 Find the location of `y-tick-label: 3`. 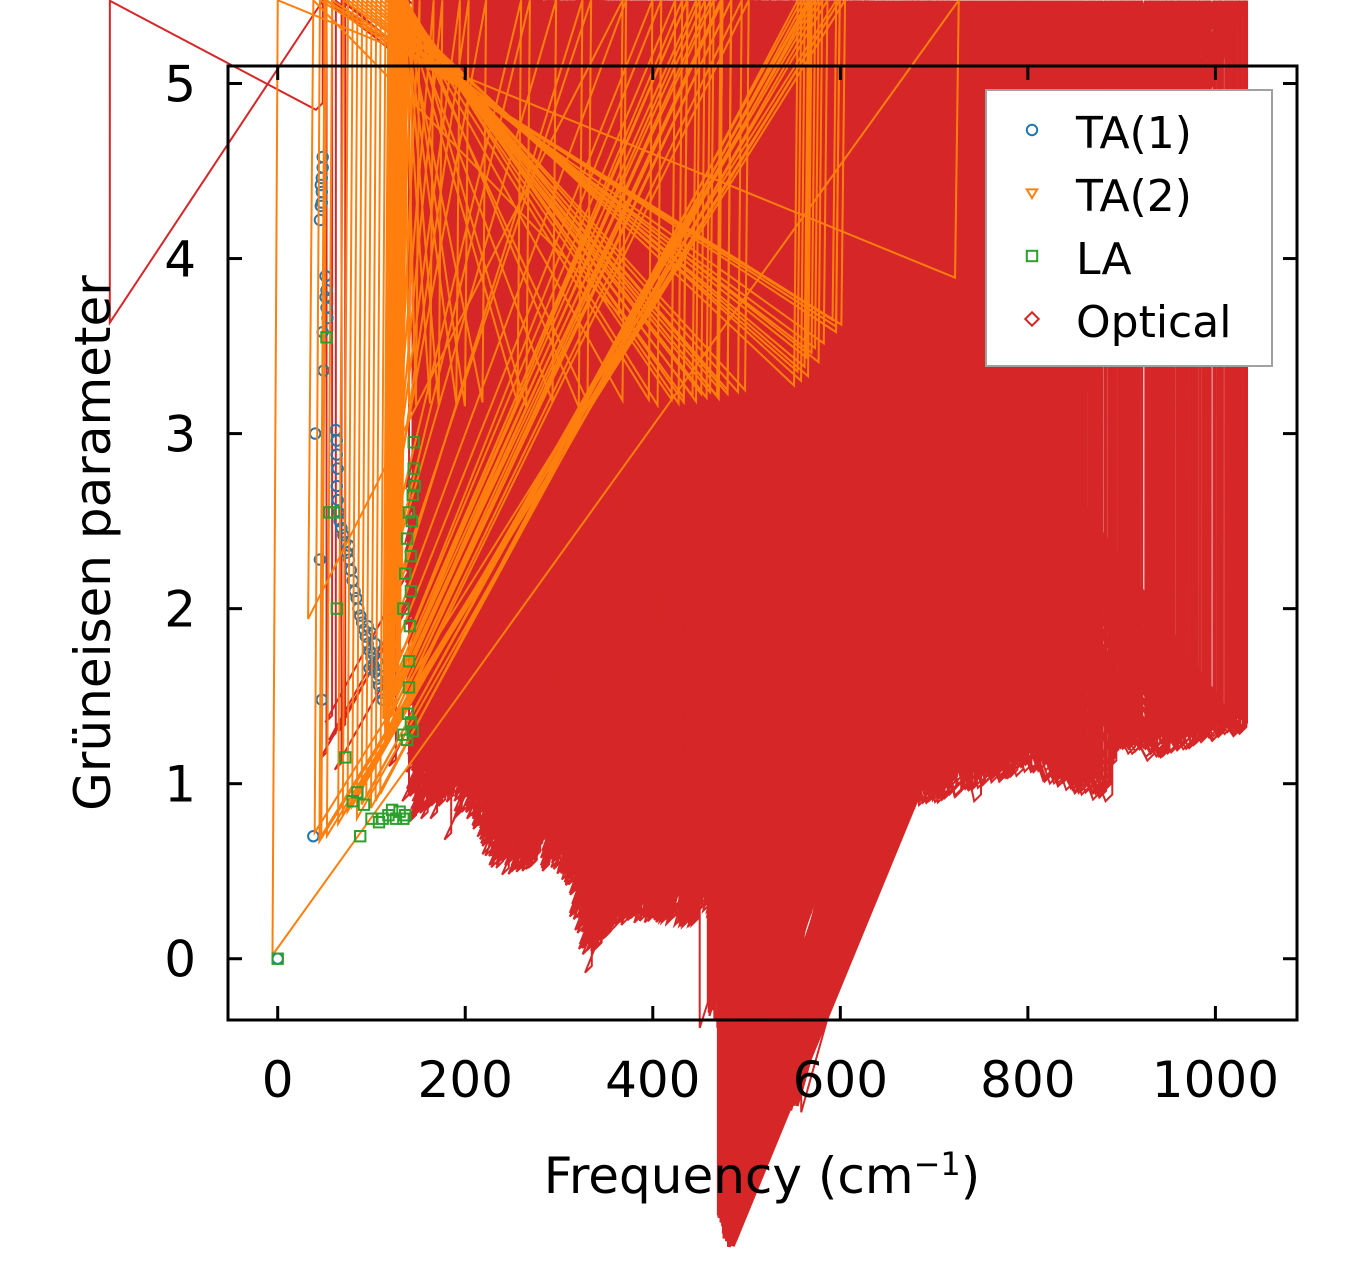

y-tick-label: 3 is located at coordinates (180, 435).